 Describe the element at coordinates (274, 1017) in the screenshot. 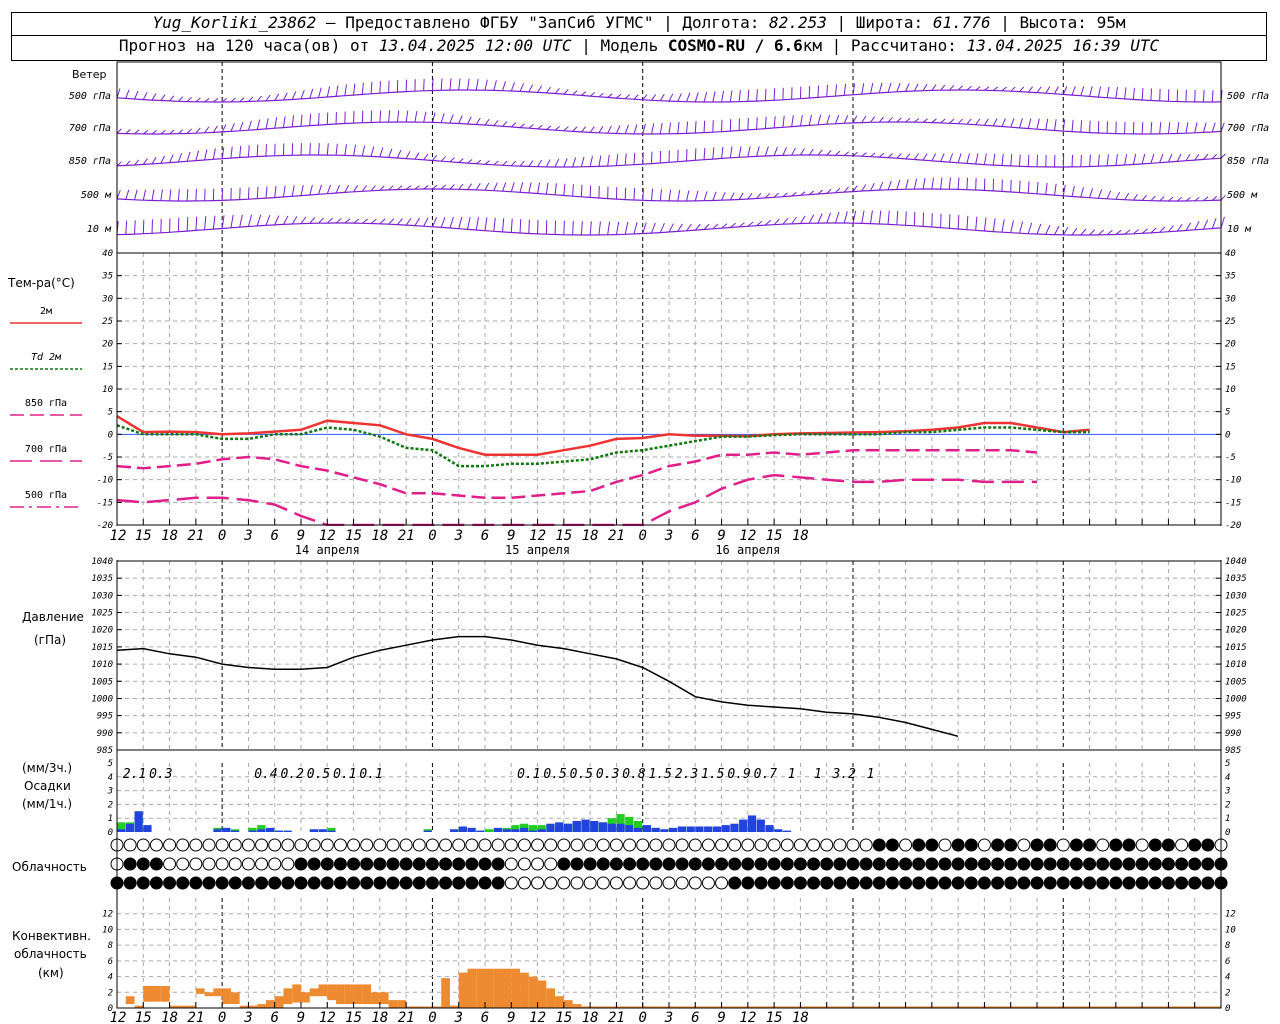

I see `hour-label-conv: 6` at that location.